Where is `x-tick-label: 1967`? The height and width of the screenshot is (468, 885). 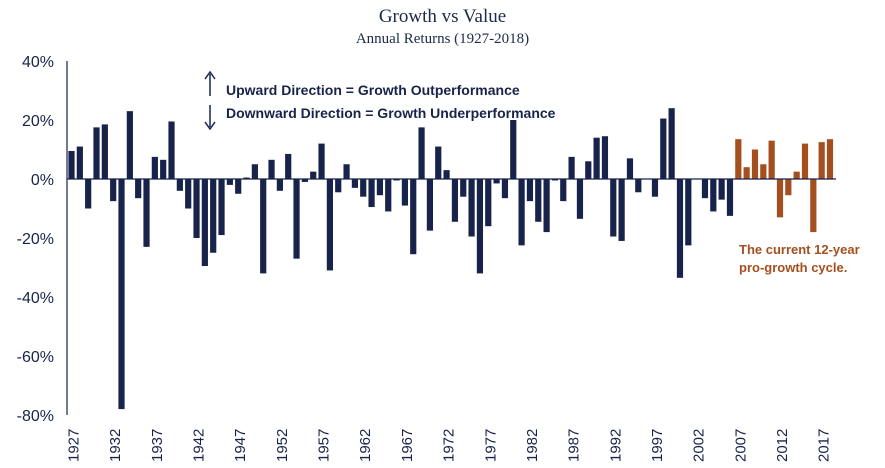 x-tick-label: 1967 is located at coordinates (407, 445).